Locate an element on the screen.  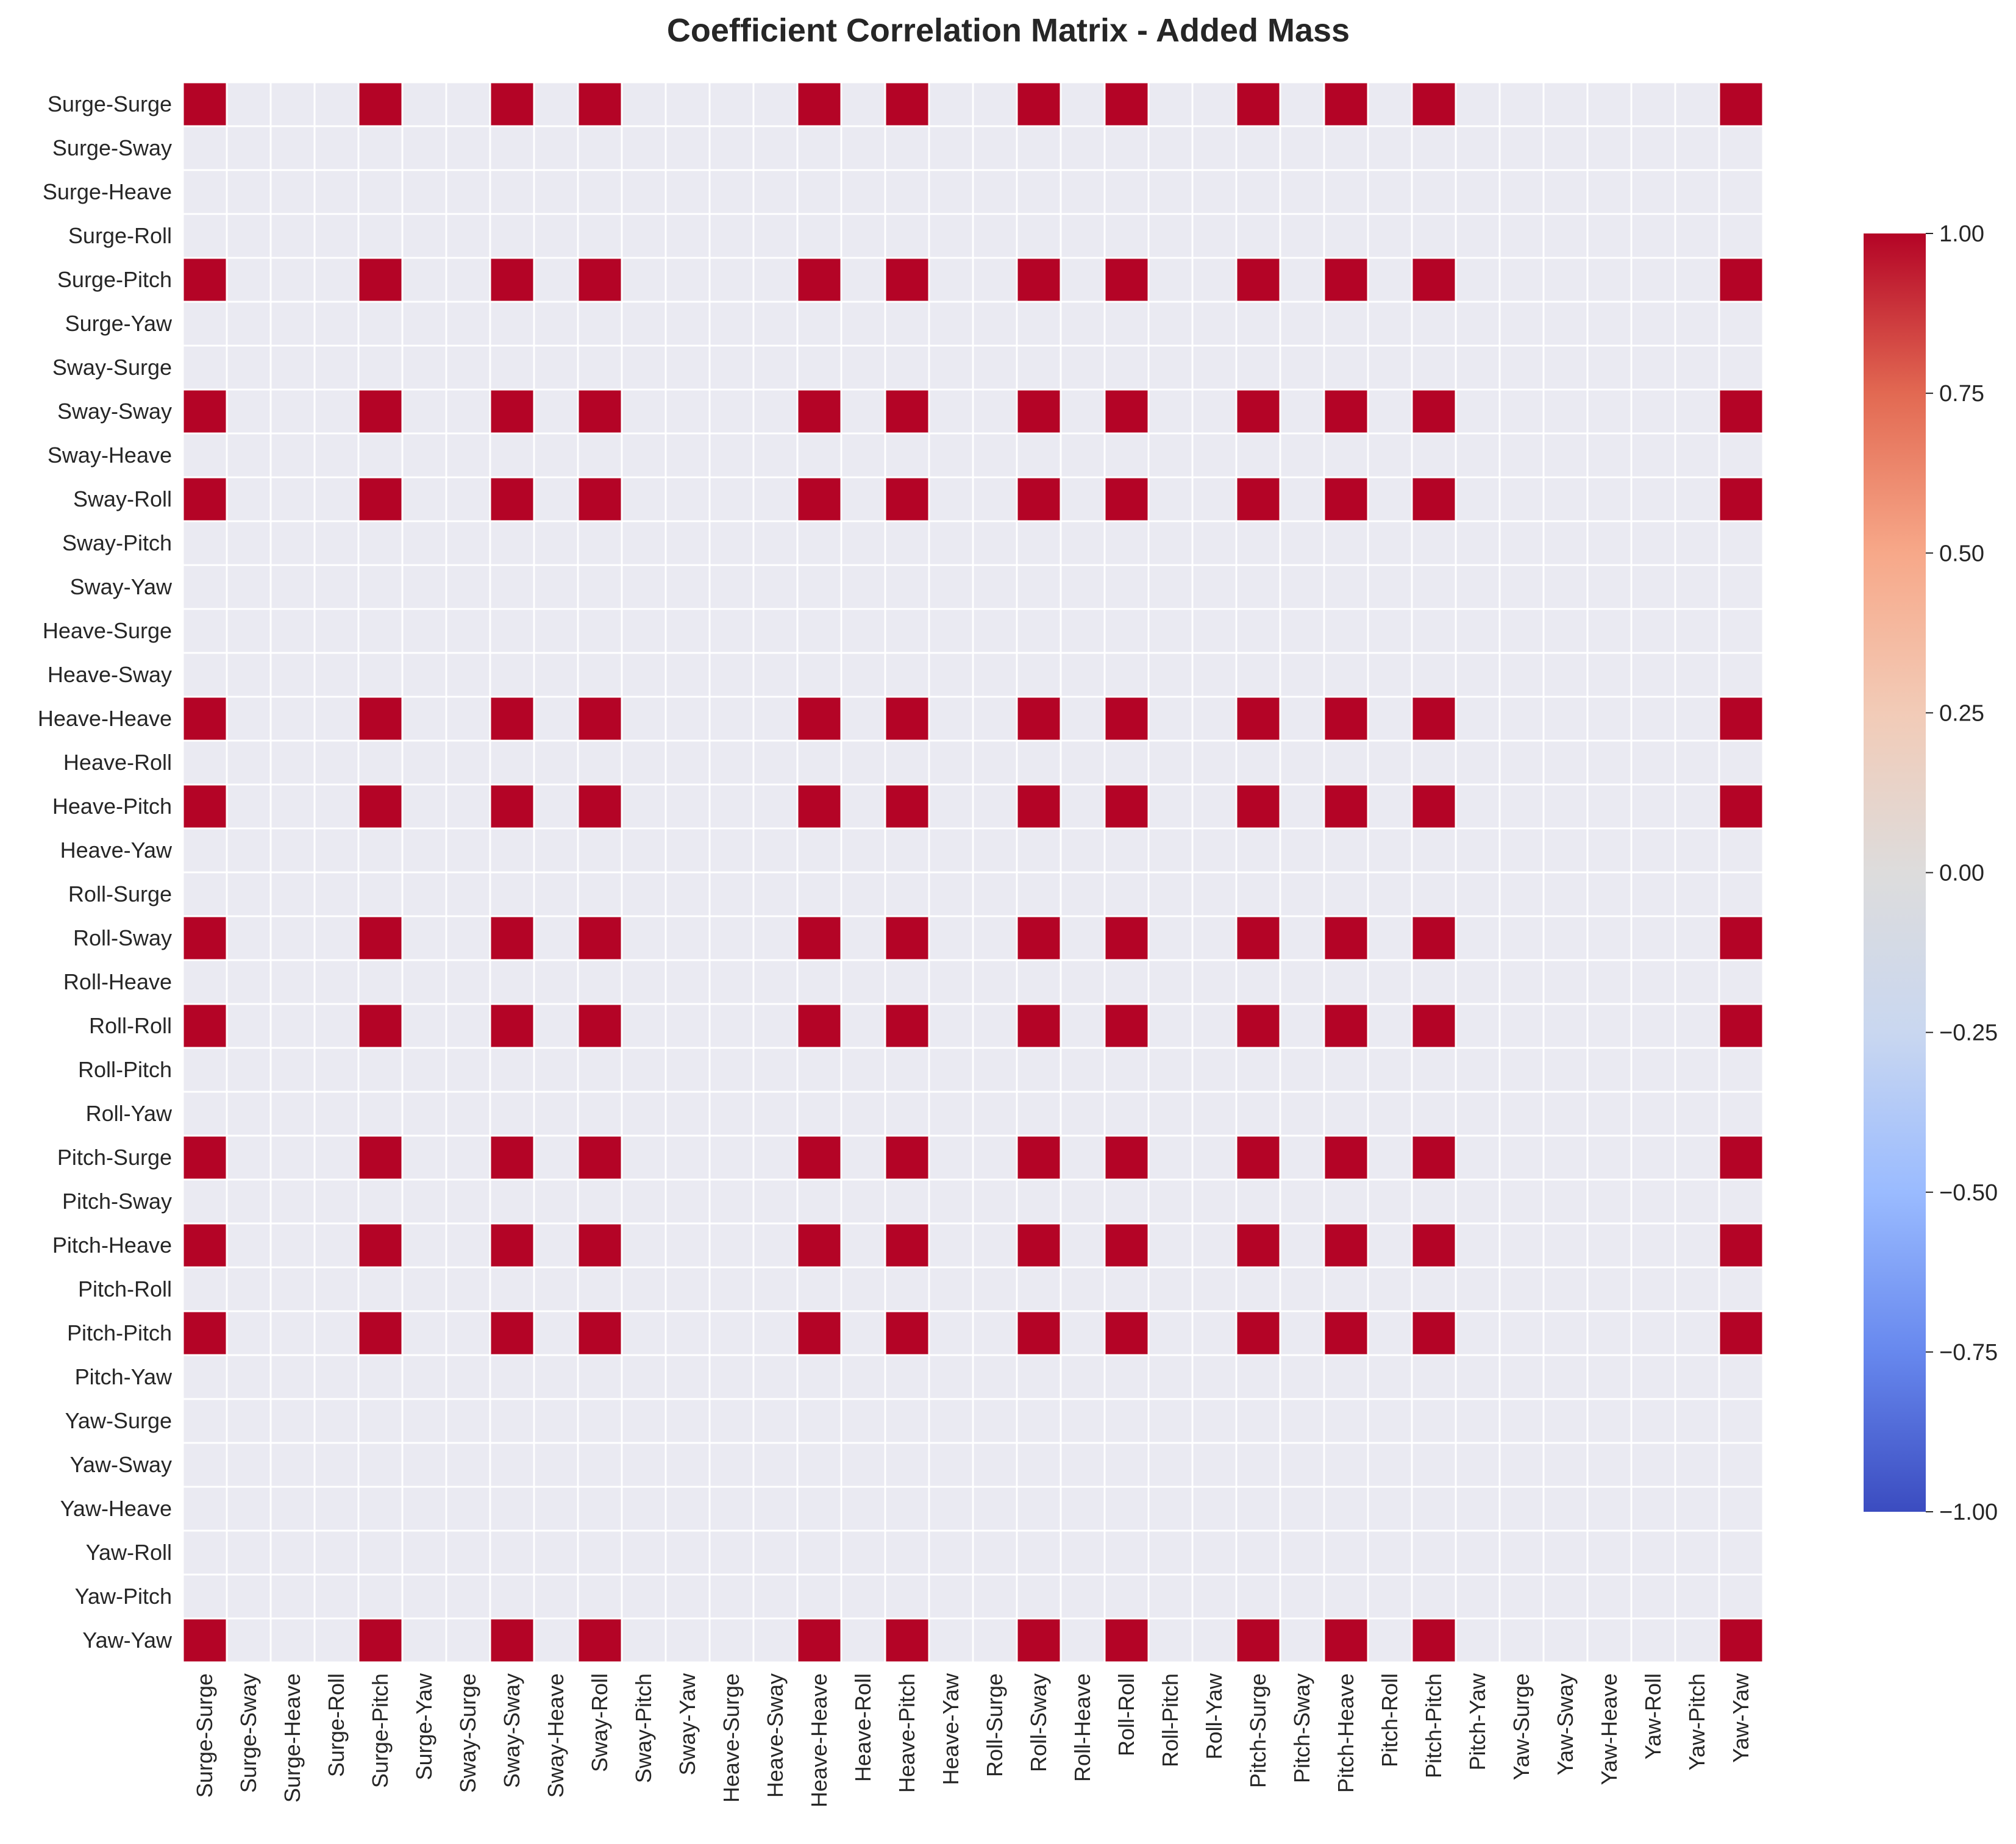
row-label-12: Heave-Surge is located at coordinates (107, 630).